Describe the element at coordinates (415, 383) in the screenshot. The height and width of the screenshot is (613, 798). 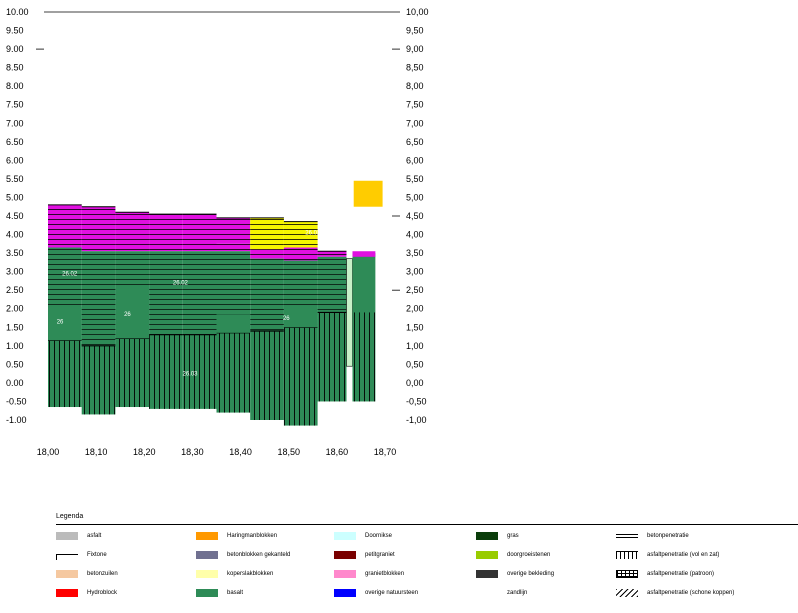
I see `y-tick-right: 0,00` at that location.